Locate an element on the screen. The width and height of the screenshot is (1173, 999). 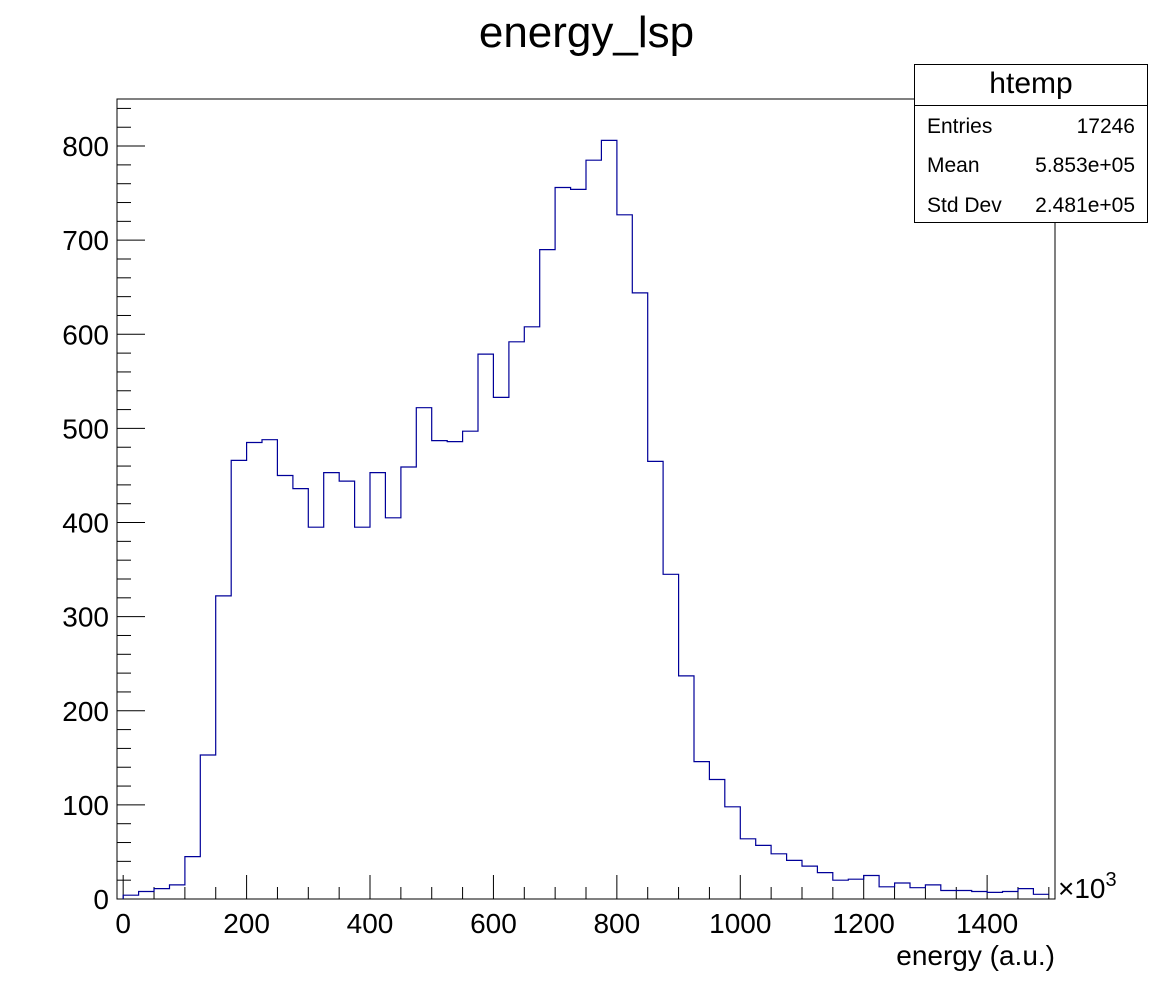
stats-value: 2.481e+05 is located at coordinates (1085, 205).